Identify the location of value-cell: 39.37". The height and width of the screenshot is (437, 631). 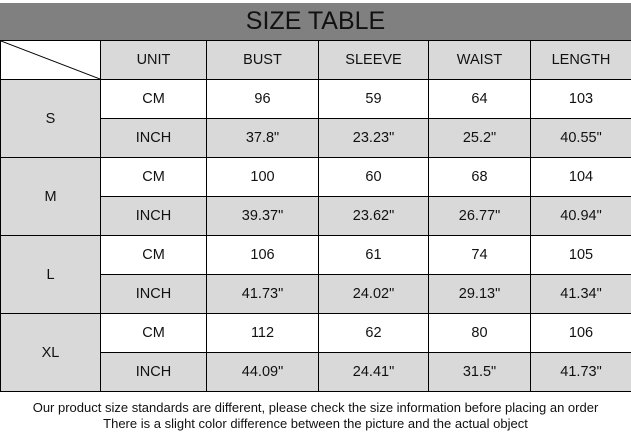
(262, 216).